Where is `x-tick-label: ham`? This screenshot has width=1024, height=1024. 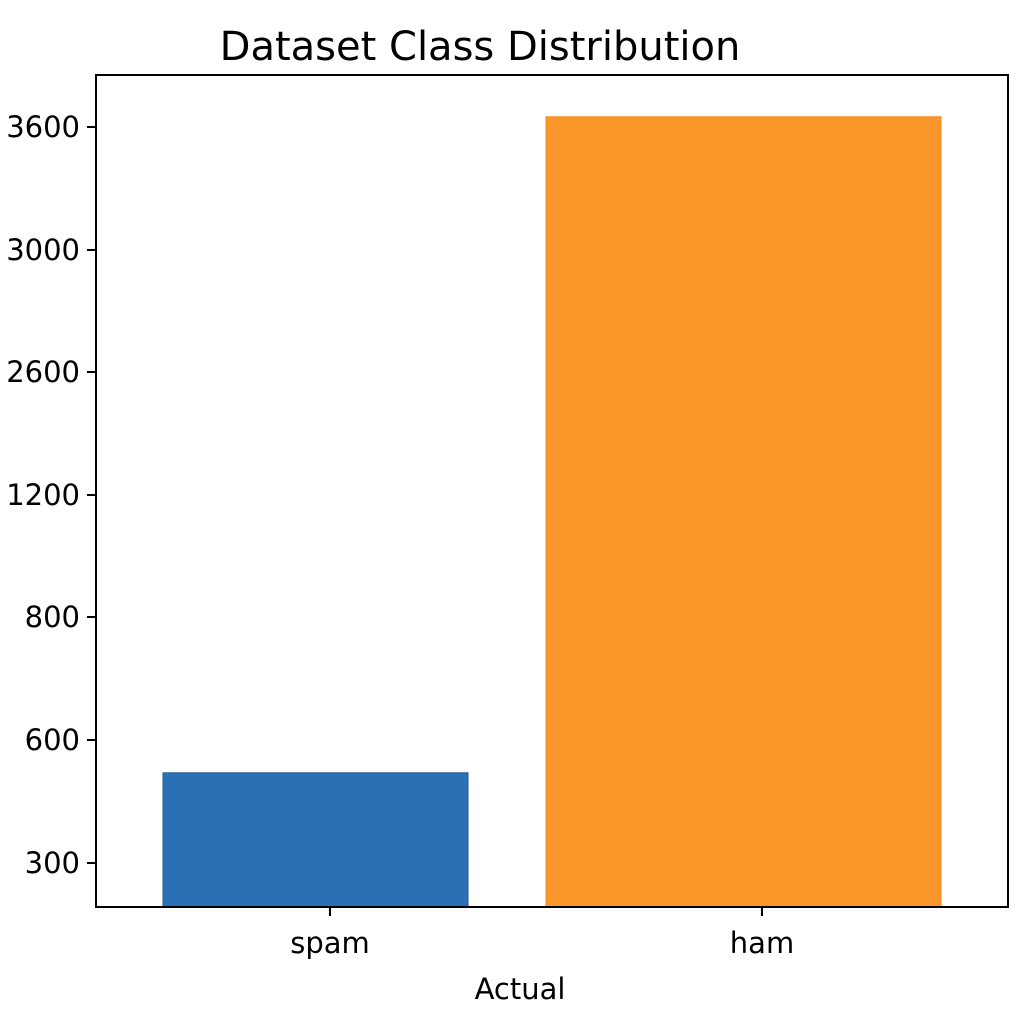
x-tick-label: ham is located at coordinates (762, 943).